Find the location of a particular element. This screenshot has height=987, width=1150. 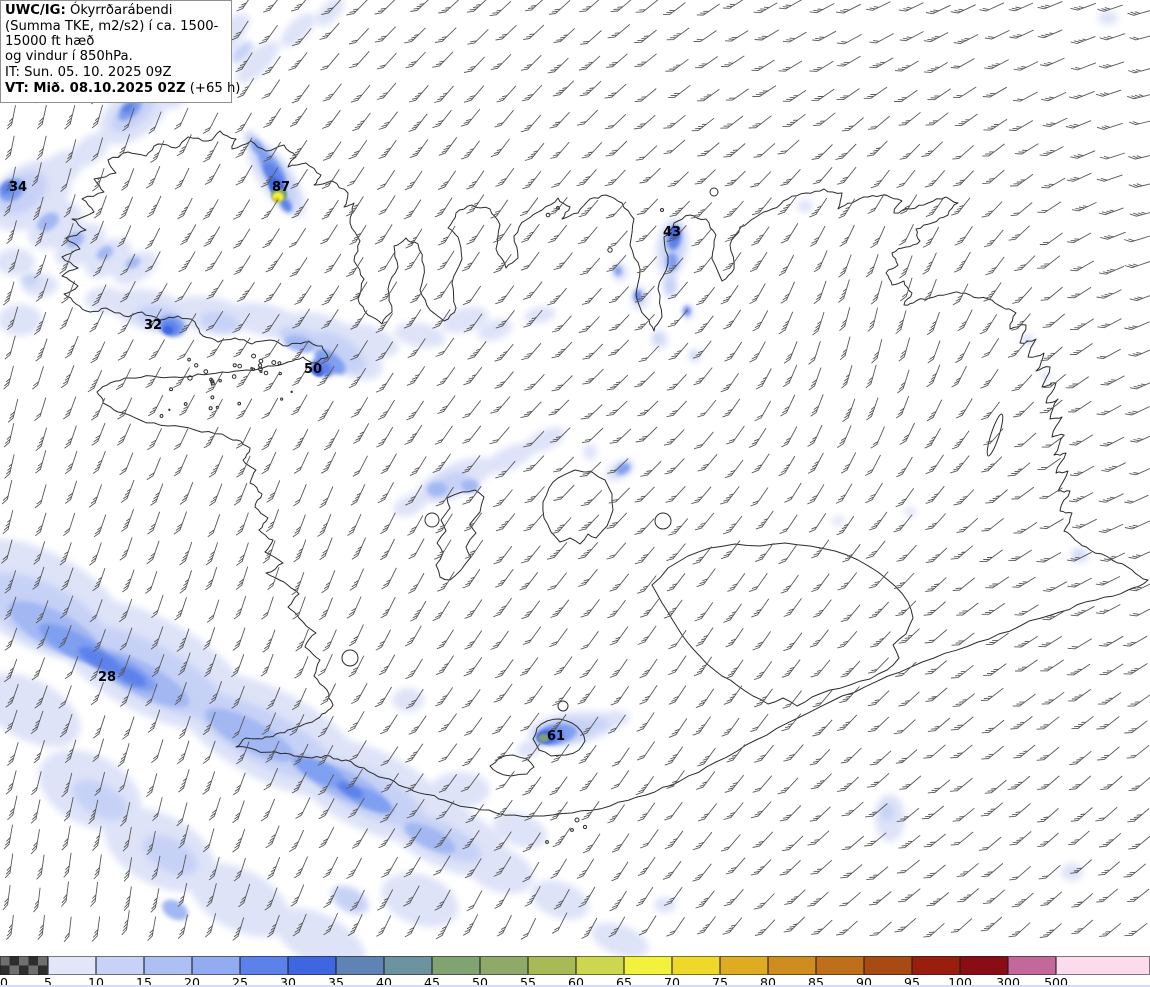

colorbar-tick-label: 5 is located at coordinates (48, 981).